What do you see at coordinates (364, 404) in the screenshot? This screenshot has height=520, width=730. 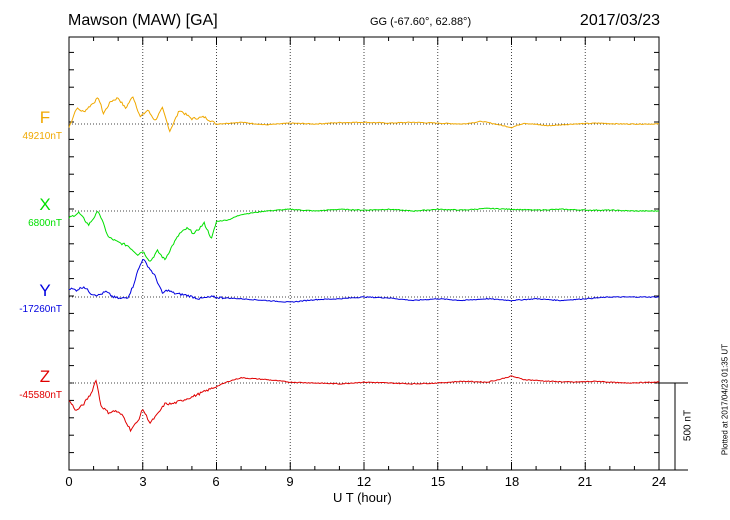 I see `series-line-z` at bounding box center [364, 404].